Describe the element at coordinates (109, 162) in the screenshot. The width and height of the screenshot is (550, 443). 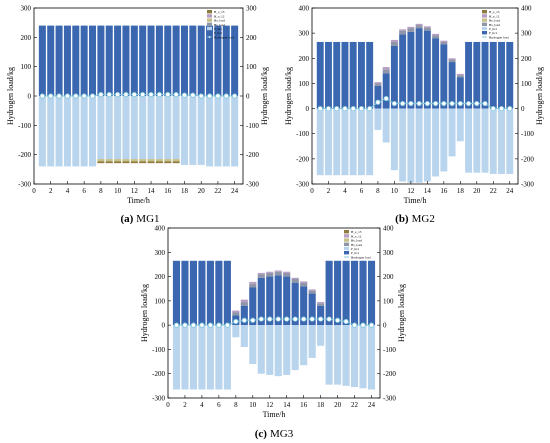
I see `bar-H_e_13-h9` at that location.